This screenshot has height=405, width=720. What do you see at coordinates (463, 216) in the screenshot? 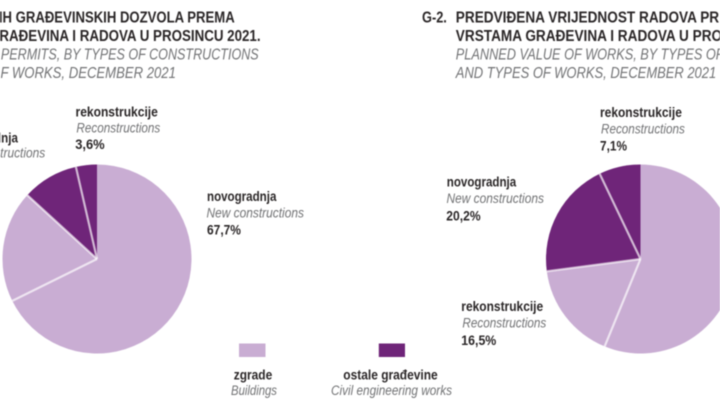
I see `svg-text: 20,2%` at bounding box center [463, 216].